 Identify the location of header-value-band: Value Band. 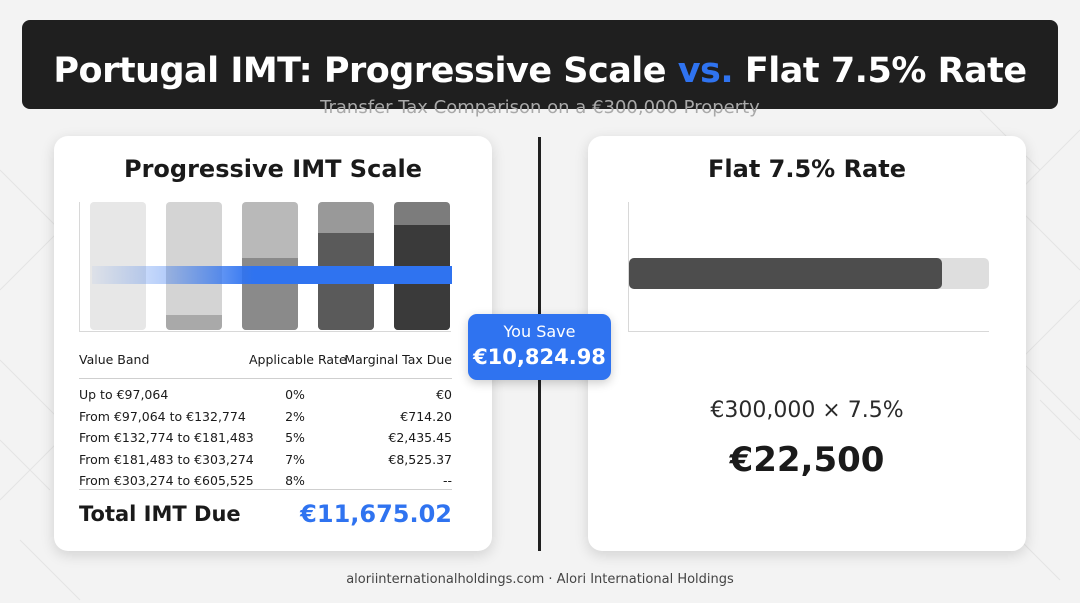
(114, 359).